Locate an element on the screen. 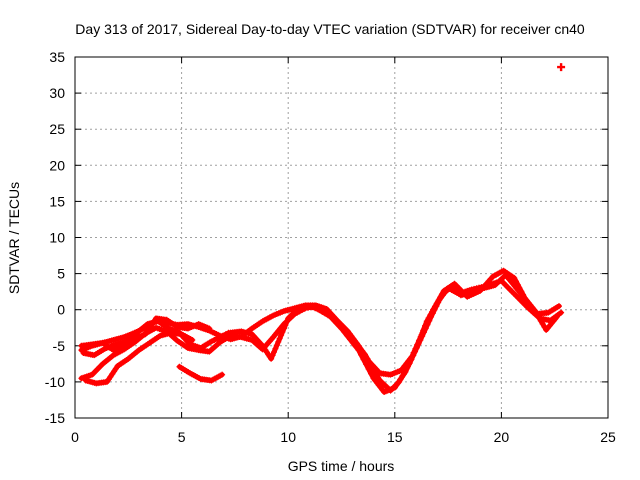  y-axis-label: SDTVAR / TECUs is located at coordinates (14, 238).